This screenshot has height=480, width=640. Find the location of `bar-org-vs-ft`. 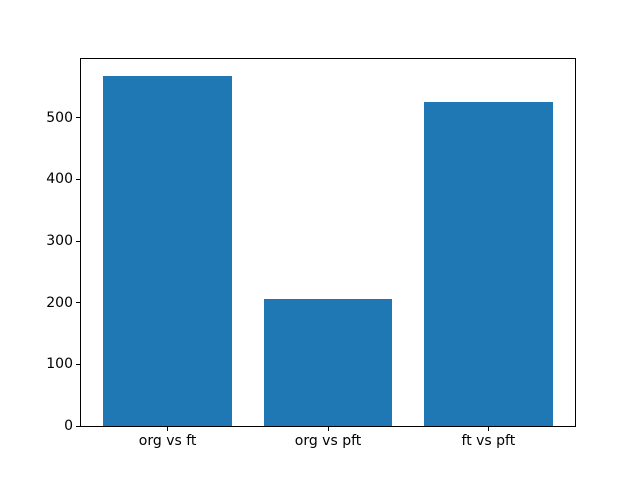

bar-org-vs-ft is located at coordinates (167, 251).